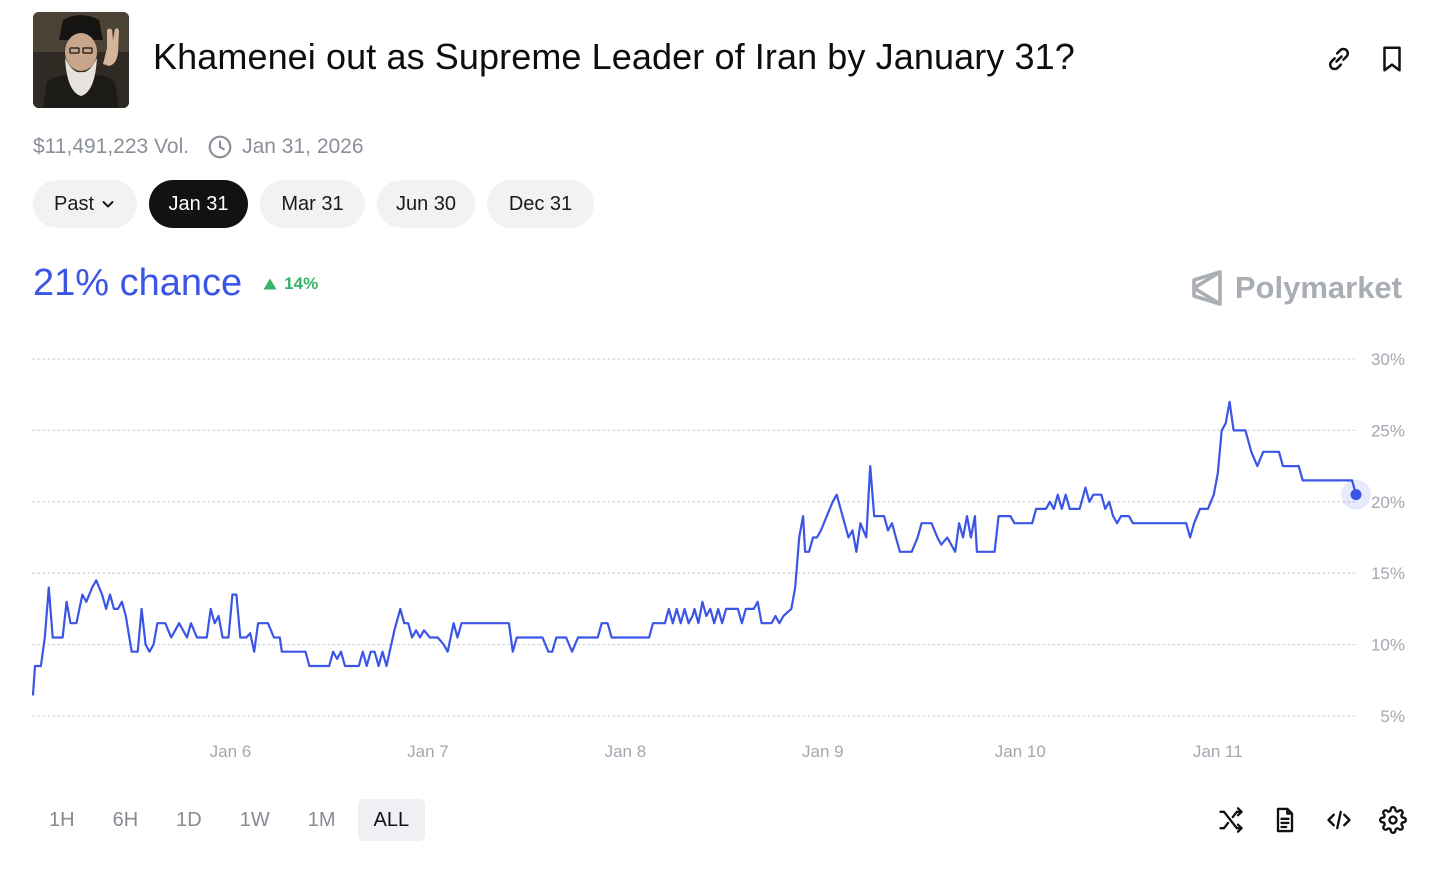  I want to click on document-icon, so click(1285, 820).